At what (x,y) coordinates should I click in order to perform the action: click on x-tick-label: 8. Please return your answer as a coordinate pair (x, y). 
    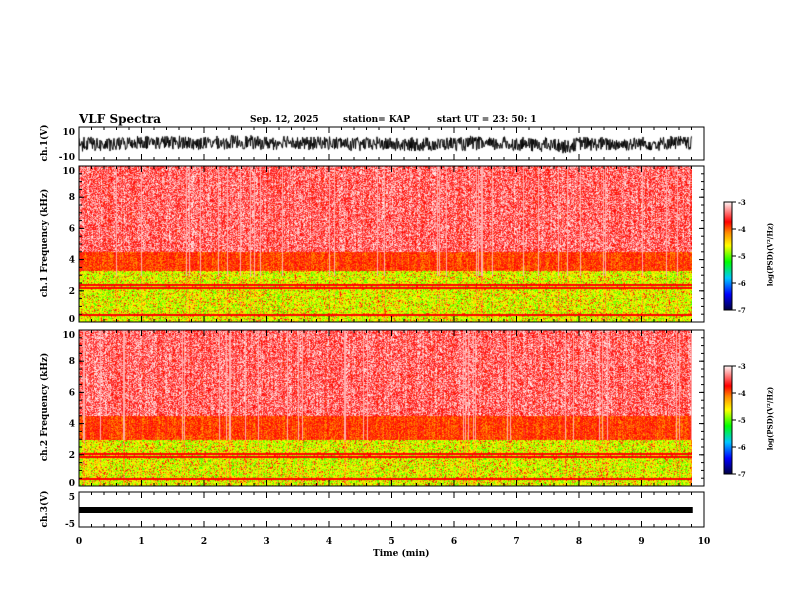
    Looking at the image, I should click on (579, 542).